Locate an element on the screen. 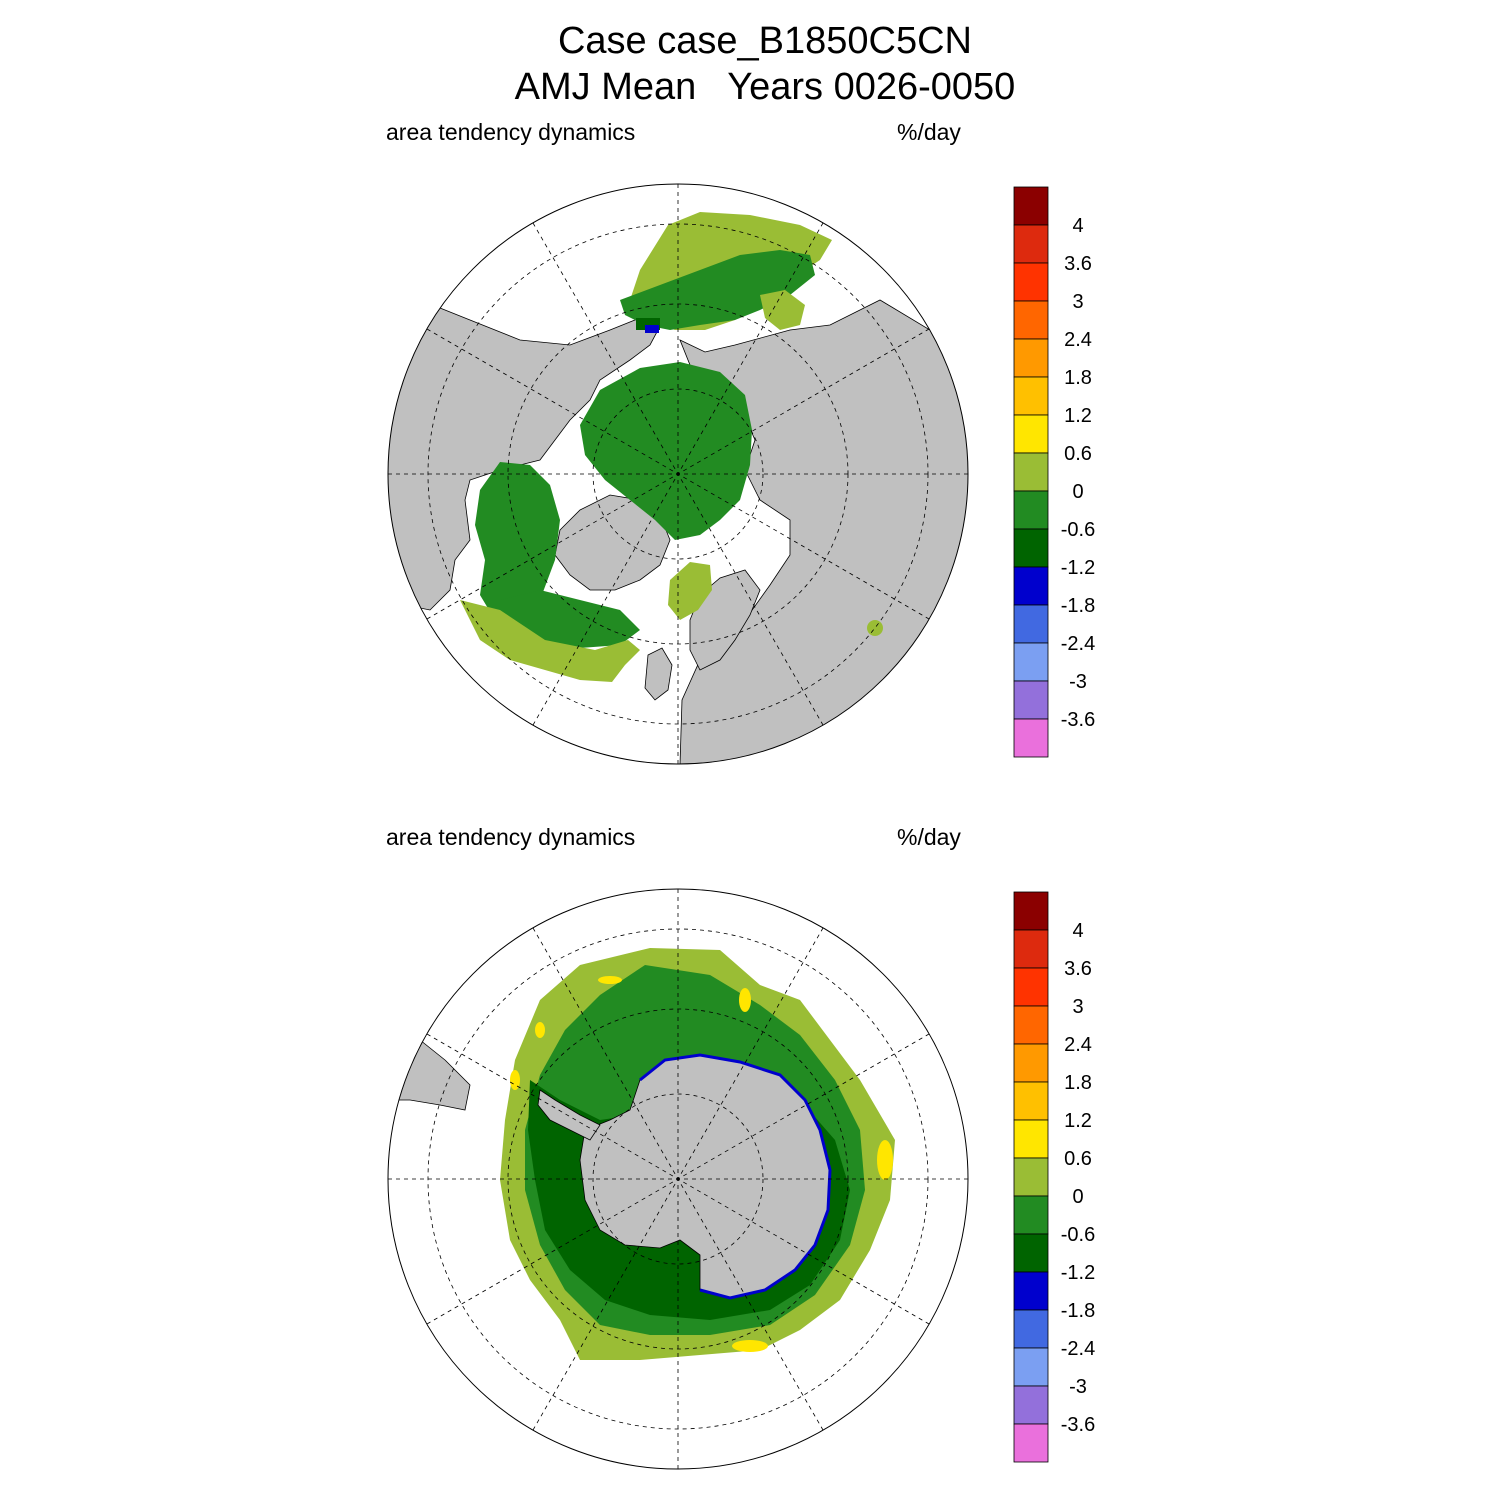 The image size is (1500, 1500). colorbar-top-label-5: 1.2 is located at coordinates (1078, 416).